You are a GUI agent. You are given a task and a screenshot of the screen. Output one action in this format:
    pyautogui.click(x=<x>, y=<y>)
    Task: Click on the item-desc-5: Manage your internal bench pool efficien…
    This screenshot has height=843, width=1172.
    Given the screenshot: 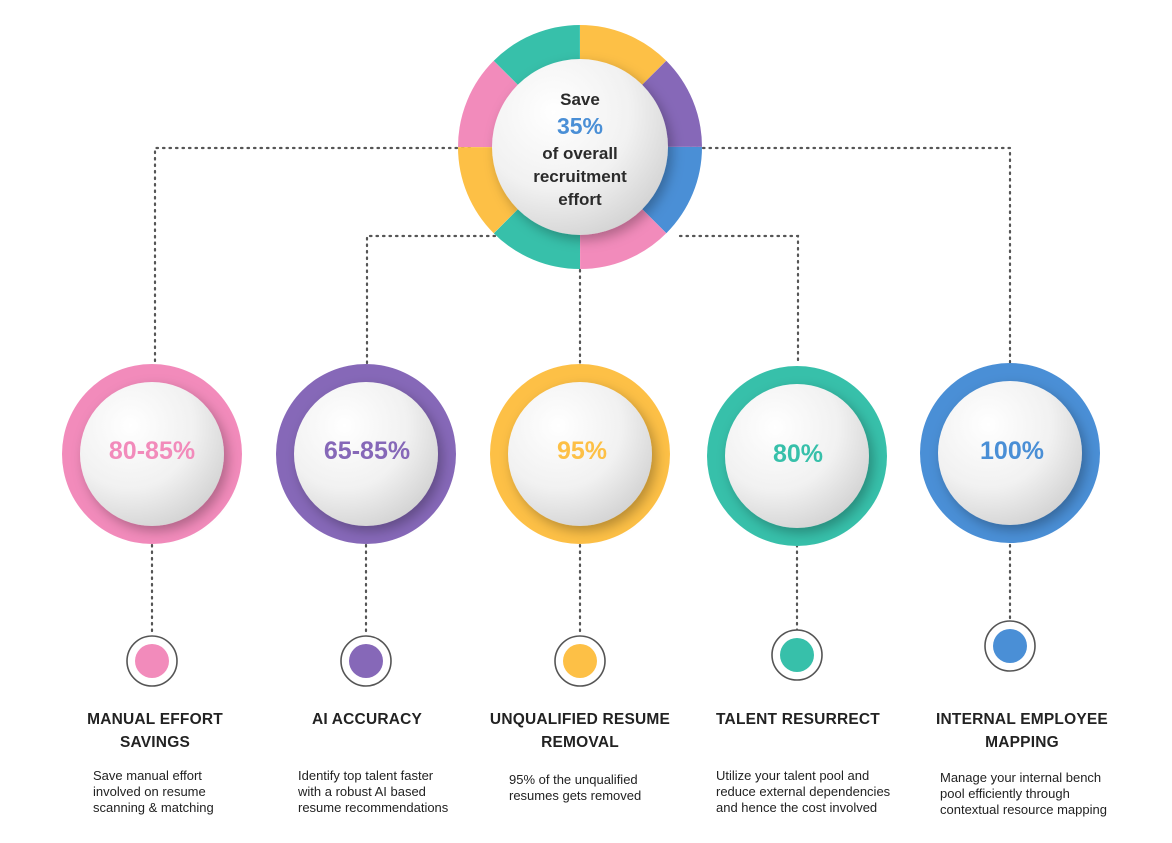 What is the action you would take?
    pyautogui.click(x=1050, y=794)
    